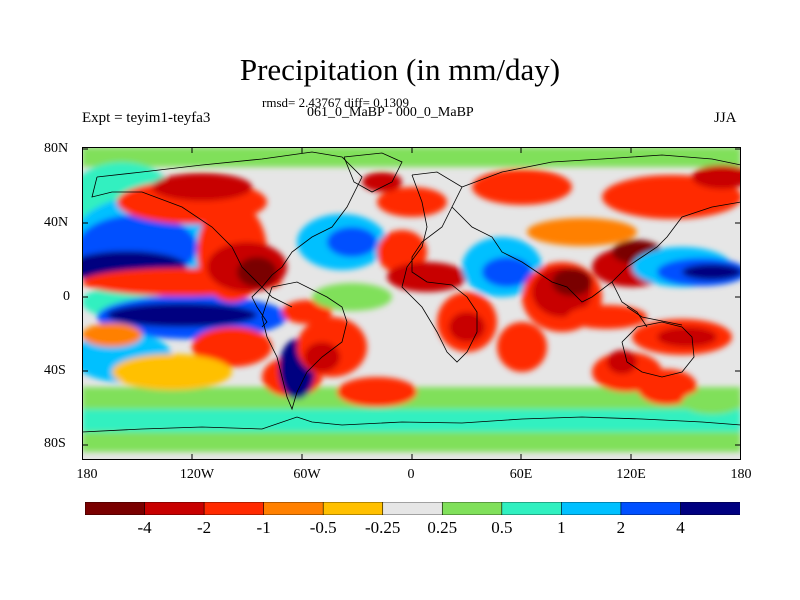 This screenshot has width=800, height=600. I want to click on colorbar-label: 0.5, so click(502, 527).